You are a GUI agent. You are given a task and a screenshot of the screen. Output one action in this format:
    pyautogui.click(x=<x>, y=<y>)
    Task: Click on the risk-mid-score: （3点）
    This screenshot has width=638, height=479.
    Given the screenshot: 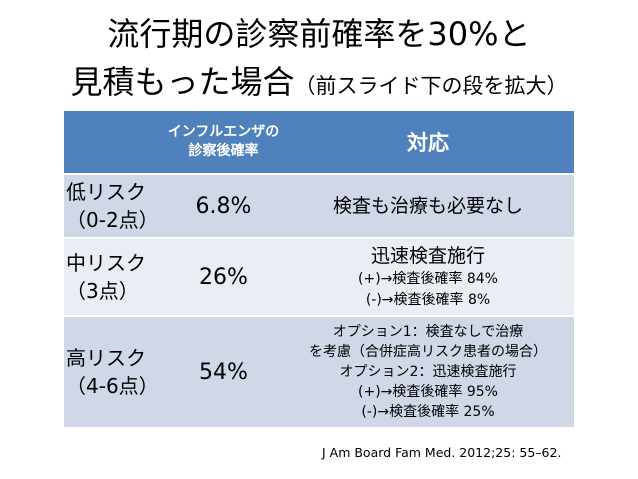 What is the action you would take?
    pyautogui.click(x=102, y=291)
    